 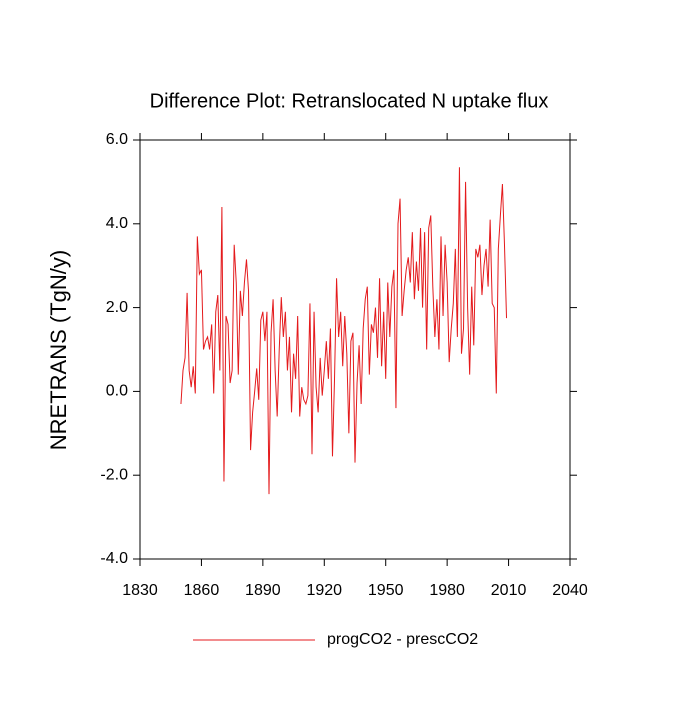 I want to click on legend-label: progCO2 - prescCO2, so click(x=402, y=639).